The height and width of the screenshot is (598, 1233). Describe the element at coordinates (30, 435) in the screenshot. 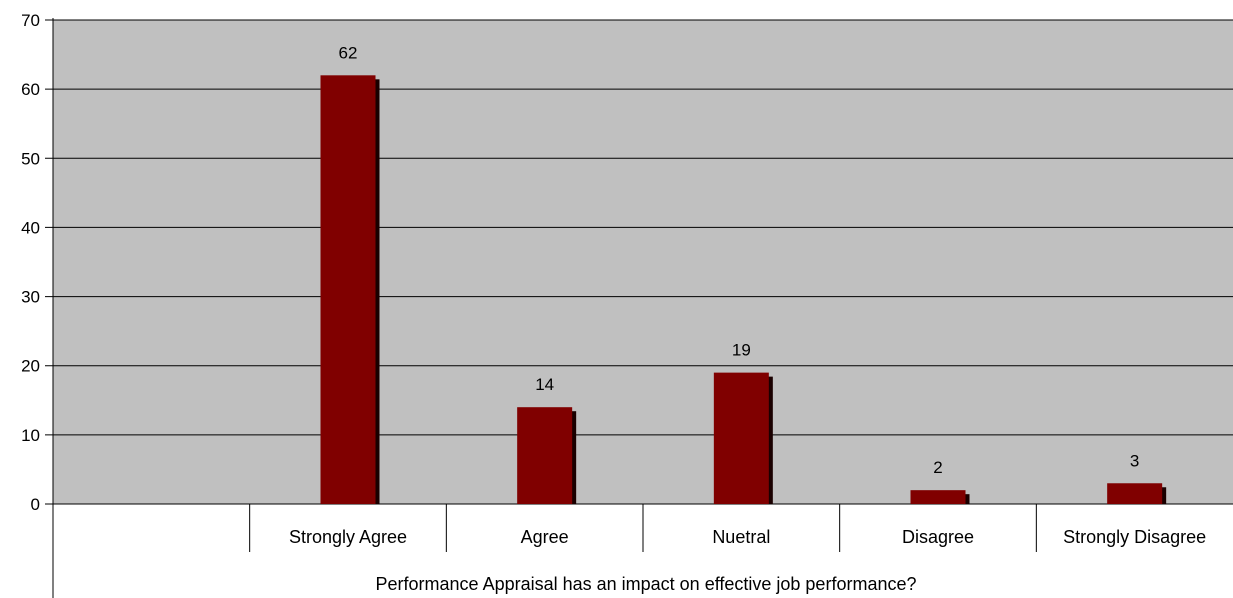

I see `y-tick-label: 10` at that location.